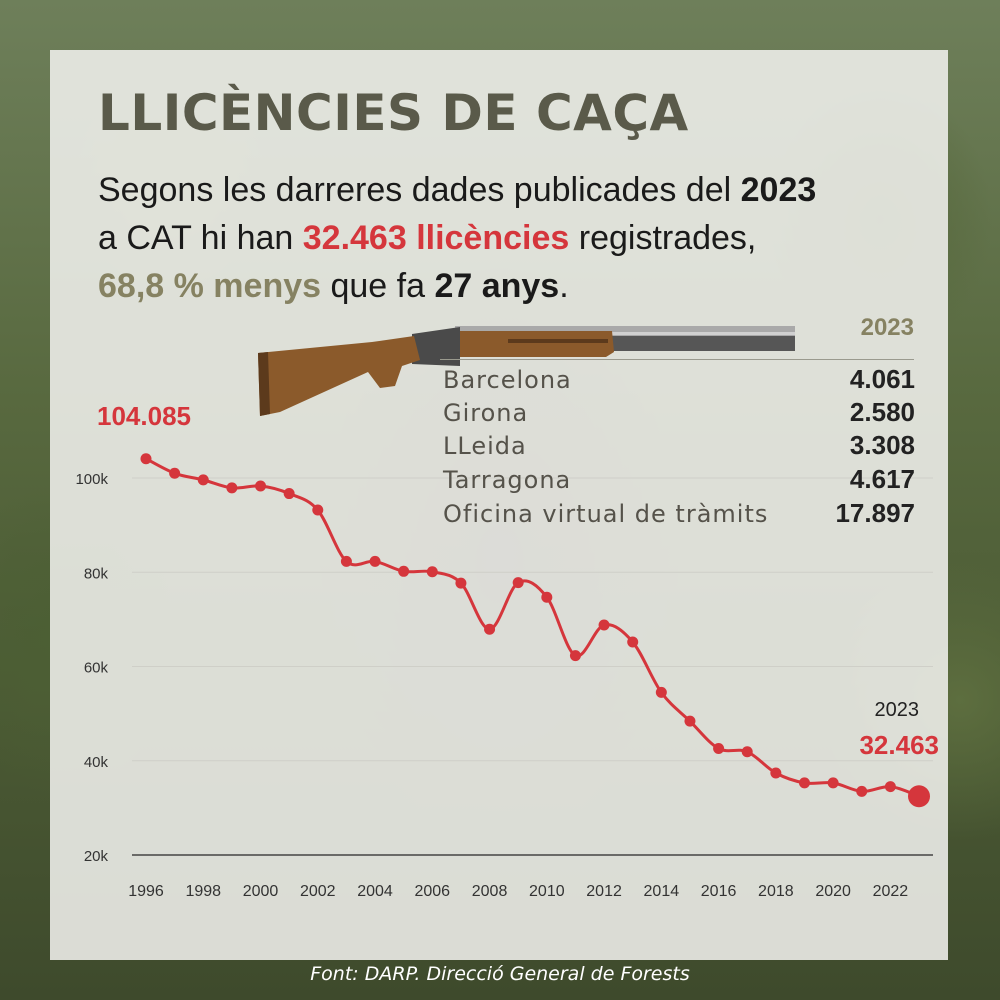 The image size is (1000, 1000). What do you see at coordinates (96, 856) in the screenshot?
I see `y-tick-label: 20k` at bounding box center [96, 856].